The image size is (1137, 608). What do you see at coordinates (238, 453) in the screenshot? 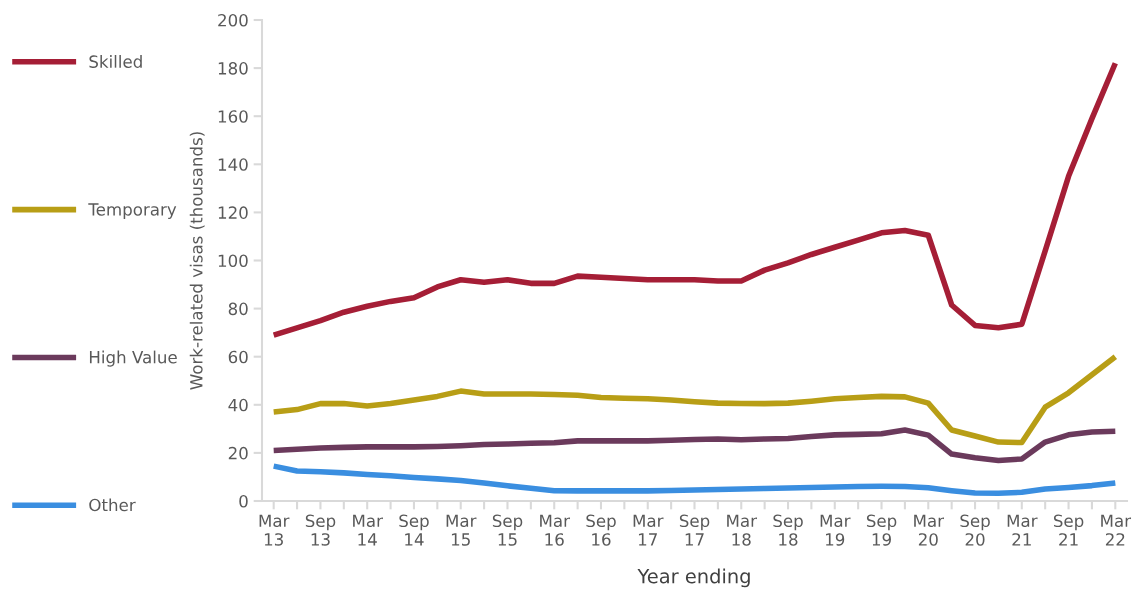
I see `y-tick-label: 20` at bounding box center [238, 453].